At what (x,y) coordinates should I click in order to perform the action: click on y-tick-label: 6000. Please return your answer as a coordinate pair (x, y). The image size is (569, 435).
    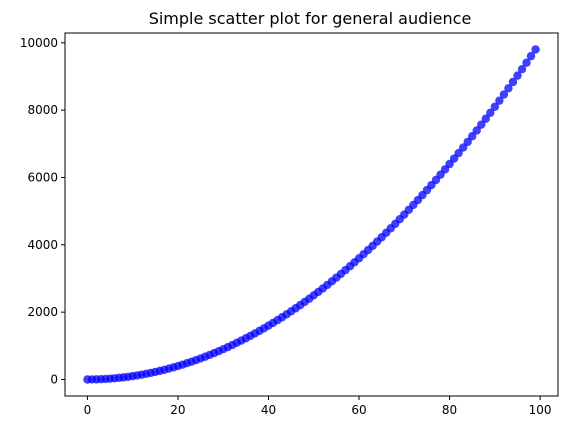
    Looking at the image, I should click on (42, 177).